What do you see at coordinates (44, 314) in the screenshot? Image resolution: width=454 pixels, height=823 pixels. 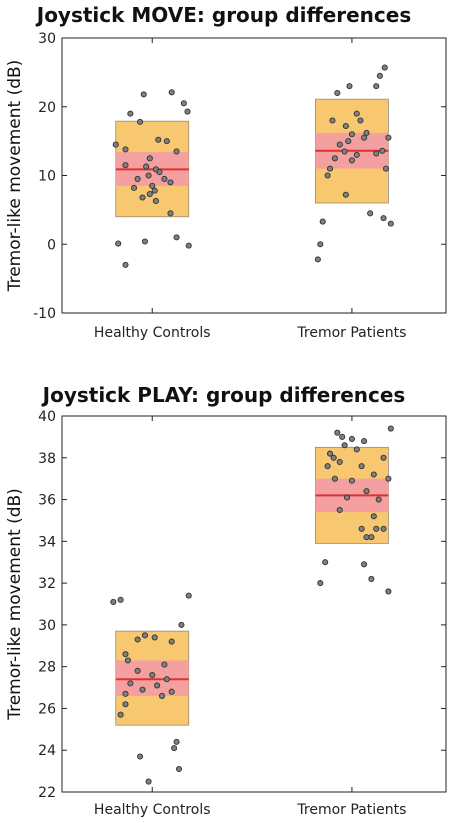 I see `y-tick-label: -10` at bounding box center [44, 314].